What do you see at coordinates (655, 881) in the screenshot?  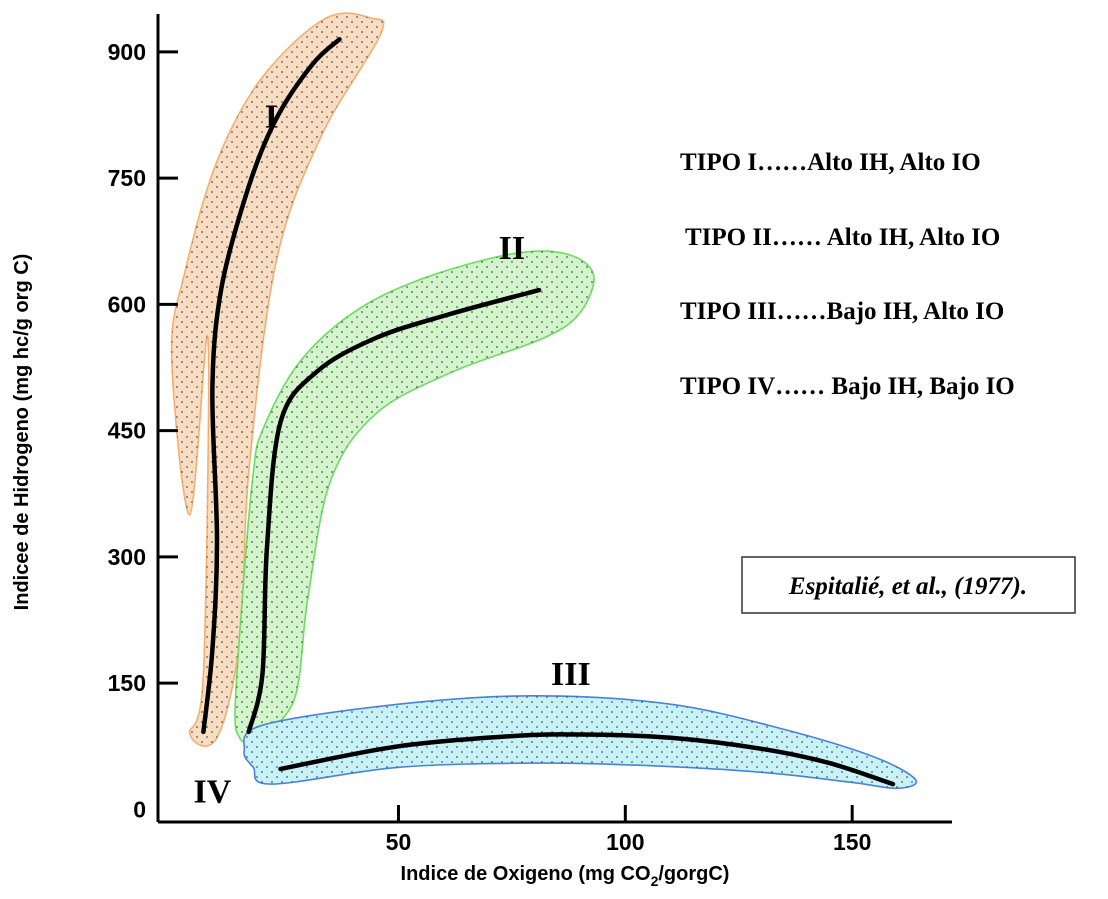 I see `x-axis-label-subscript: 2` at bounding box center [655, 881].